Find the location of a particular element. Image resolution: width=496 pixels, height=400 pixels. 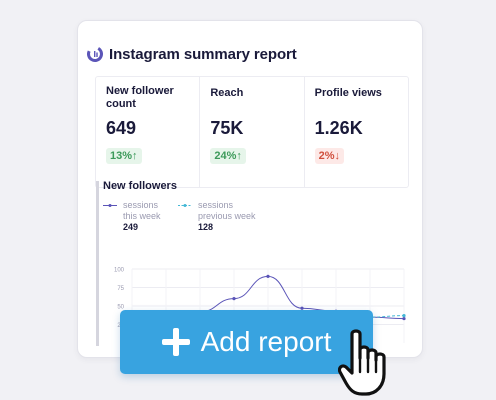

report-header: Instagram summary report is located at coordinates (191, 54).